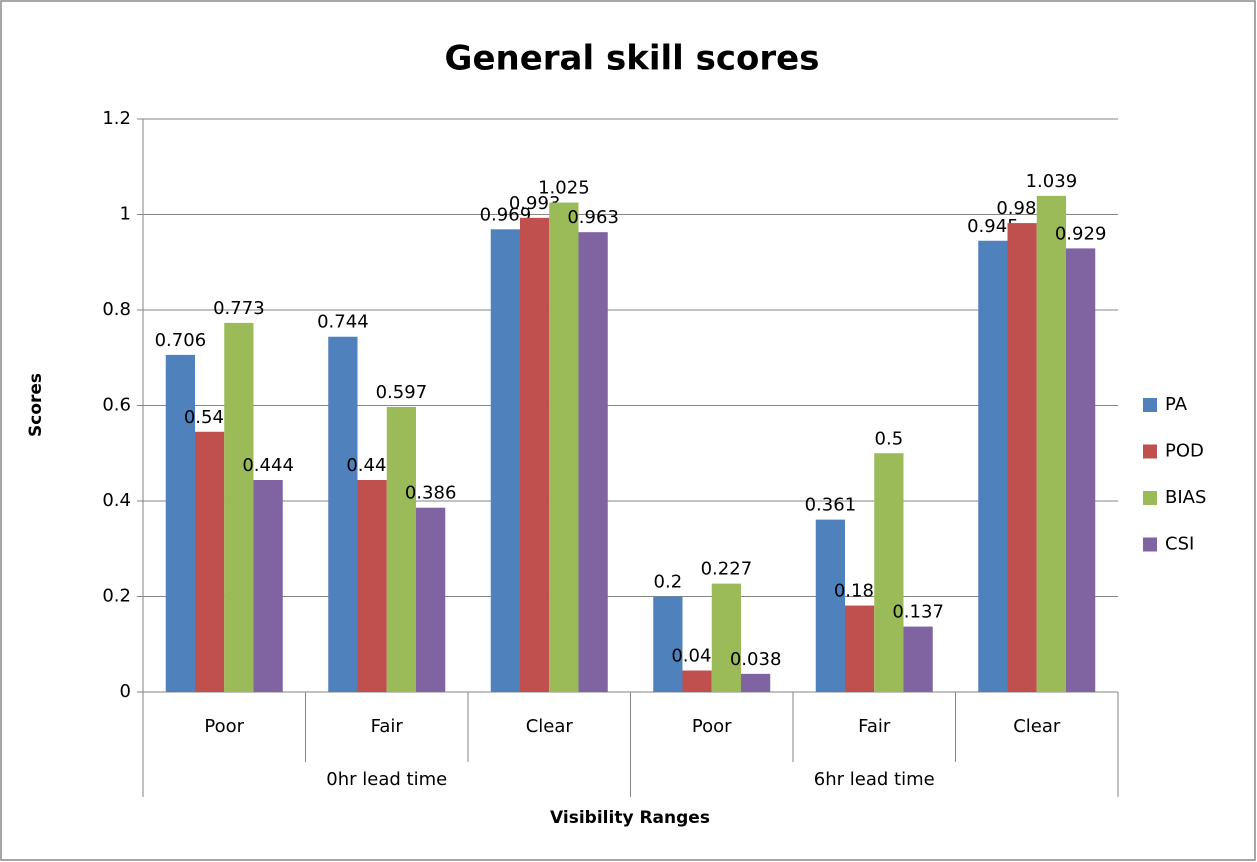 Image resolution: width=1257 pixels, height=862 pixels. I want to click on data-label: 0.597, so click(402, 392).